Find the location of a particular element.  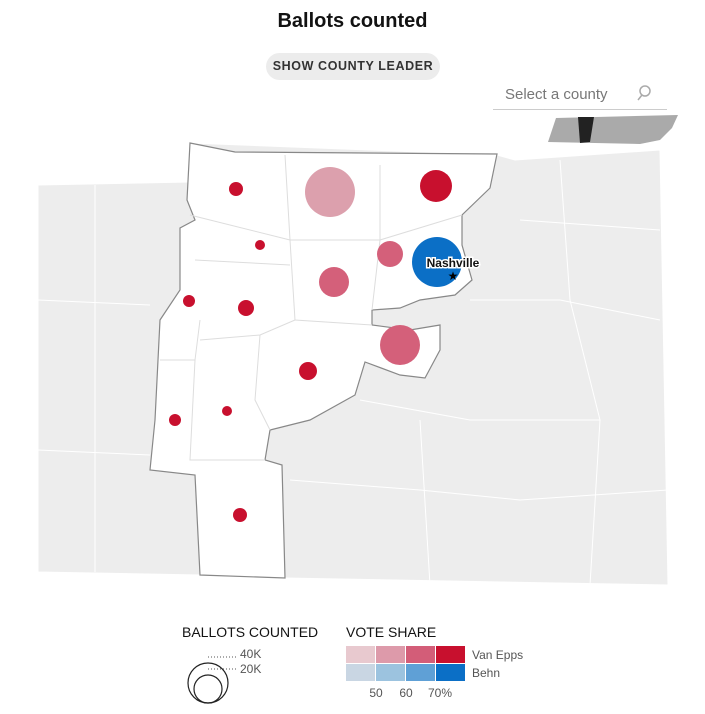

legend-size-circle is located at coordinates (208, 689).